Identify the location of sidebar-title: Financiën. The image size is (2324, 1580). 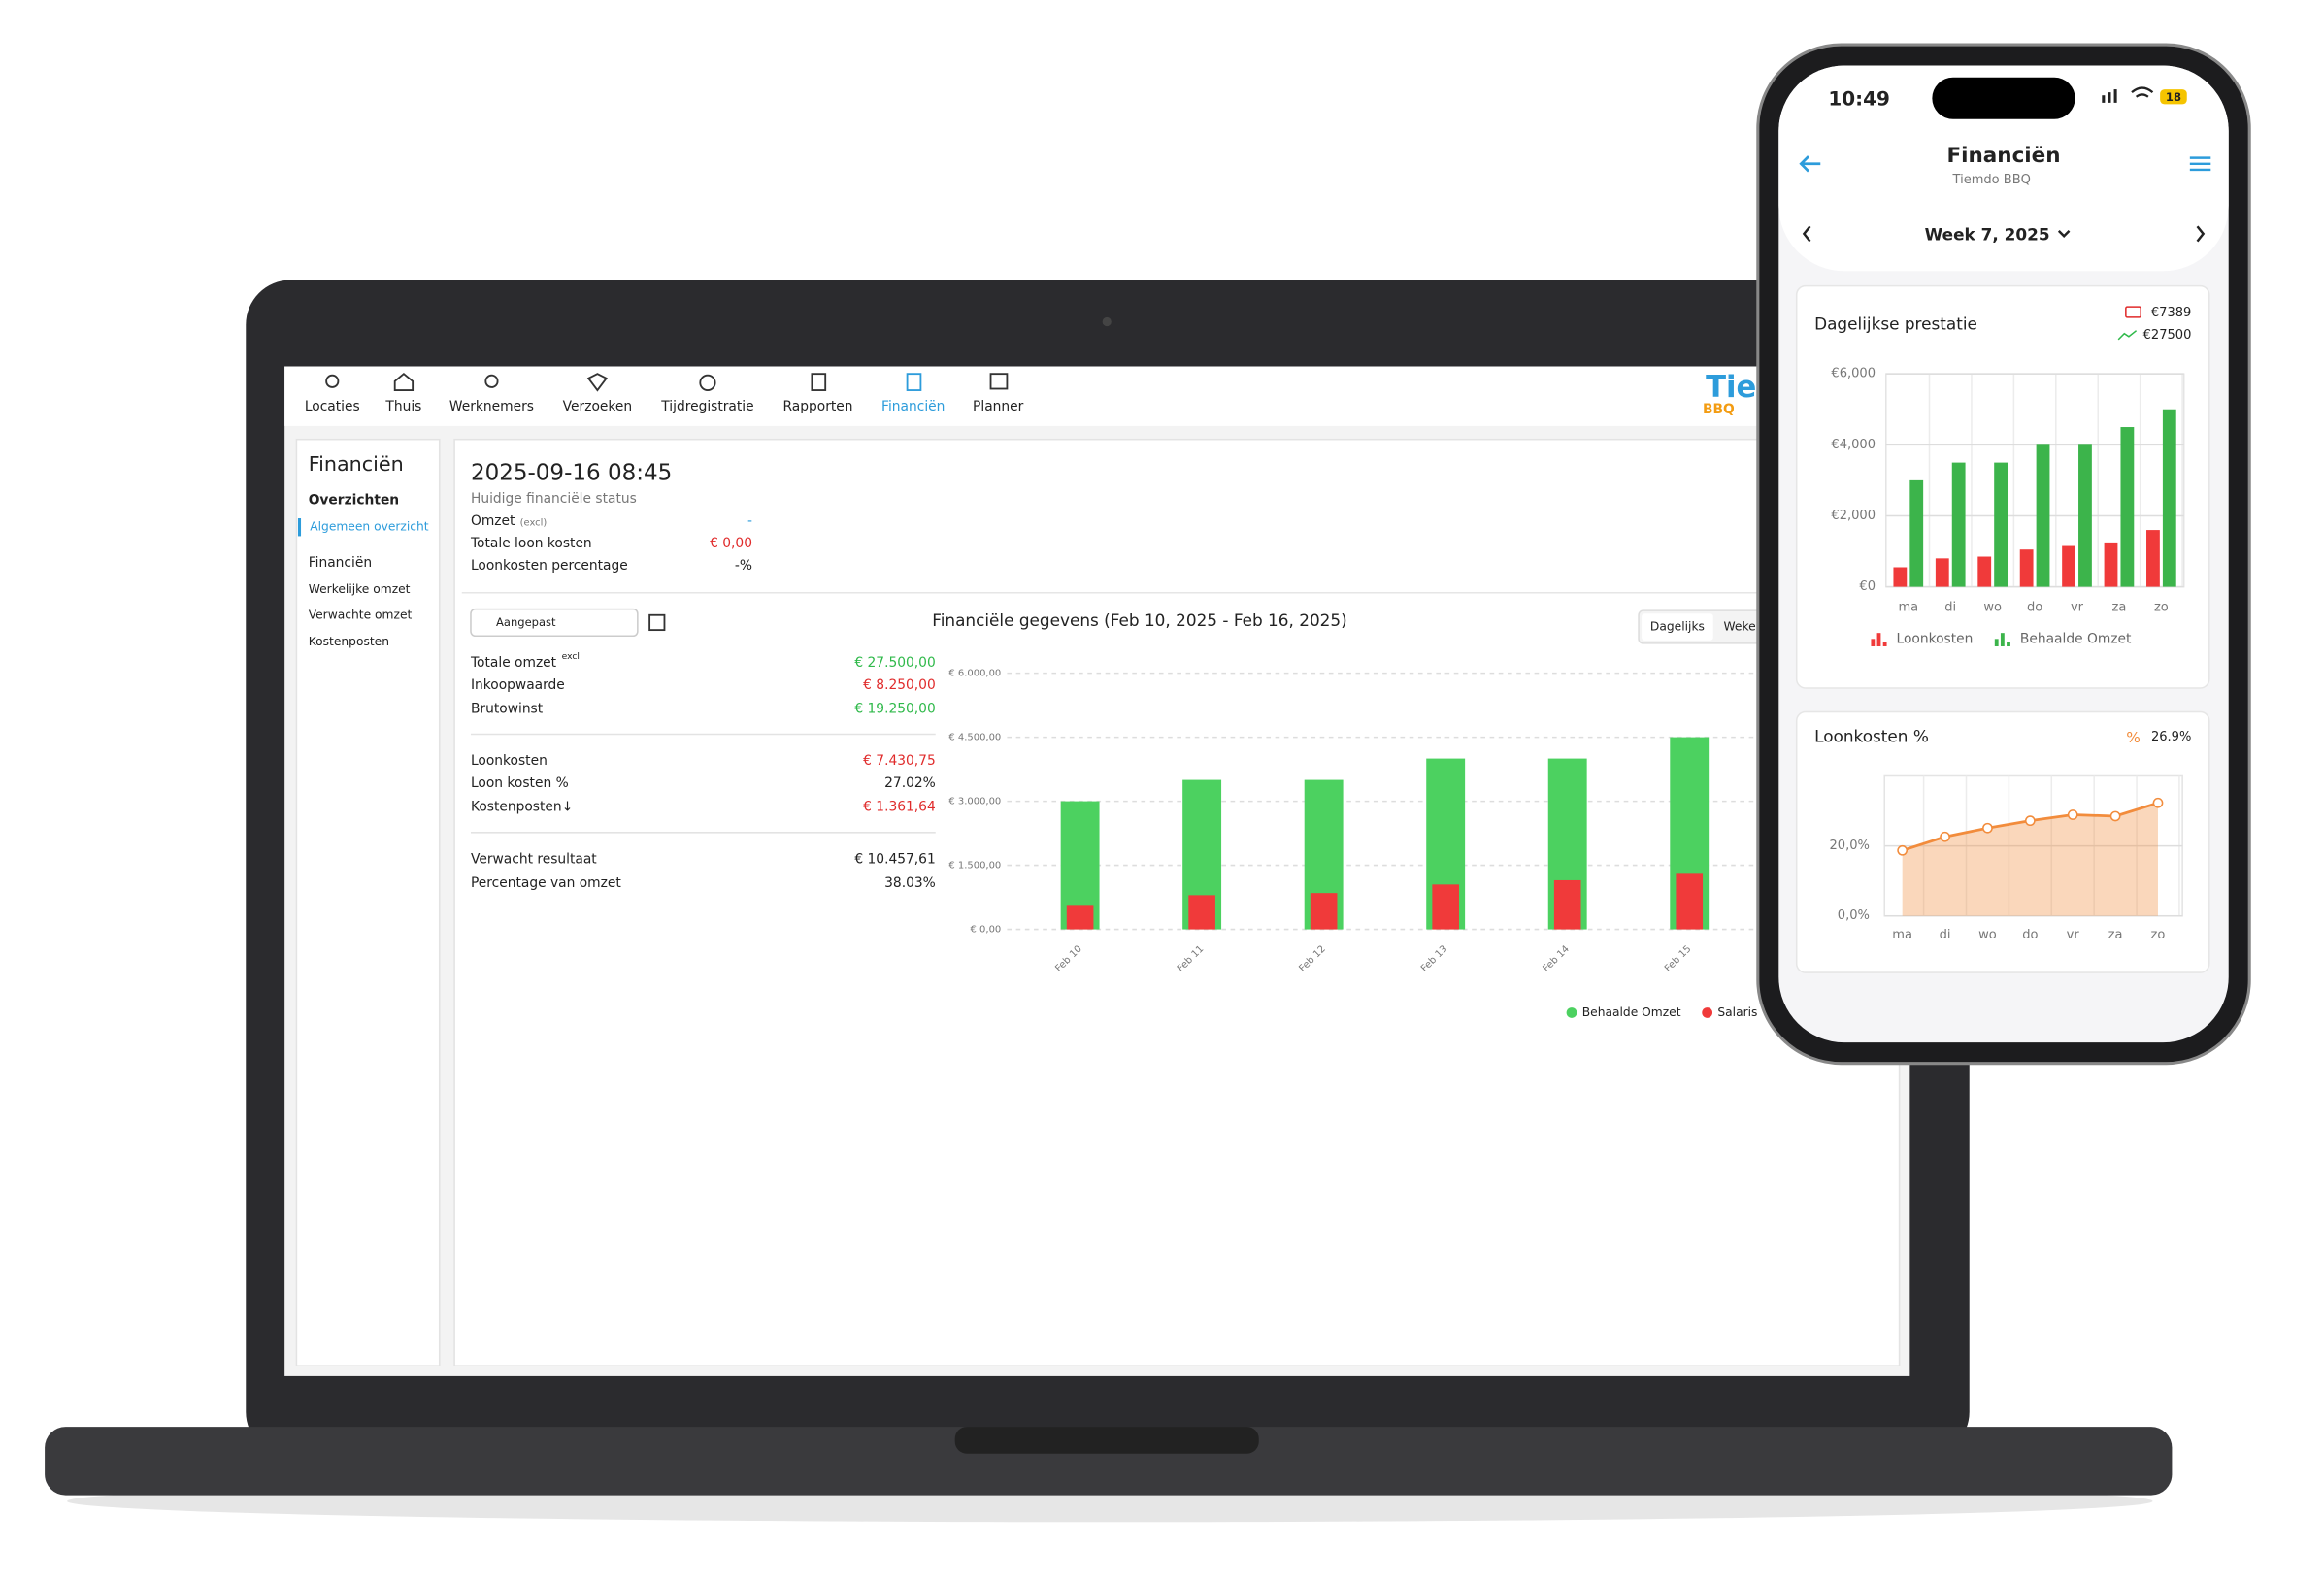
(356, 464).